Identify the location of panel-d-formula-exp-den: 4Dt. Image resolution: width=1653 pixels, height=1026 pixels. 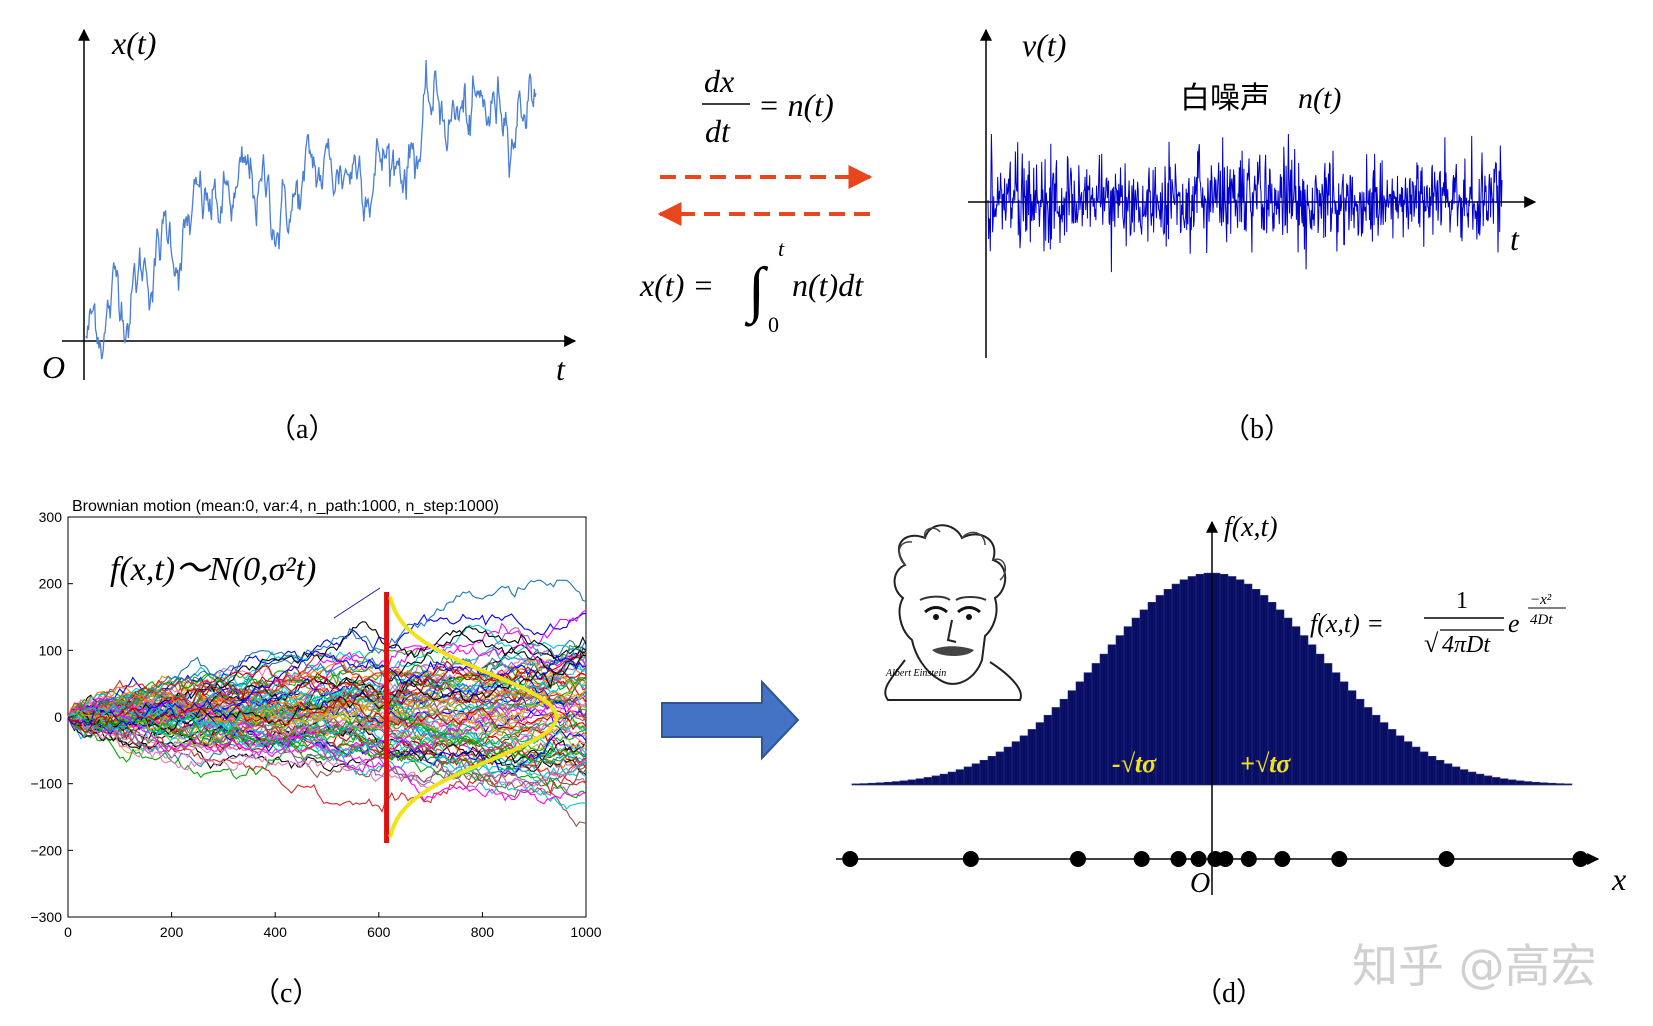
(1541, 620).